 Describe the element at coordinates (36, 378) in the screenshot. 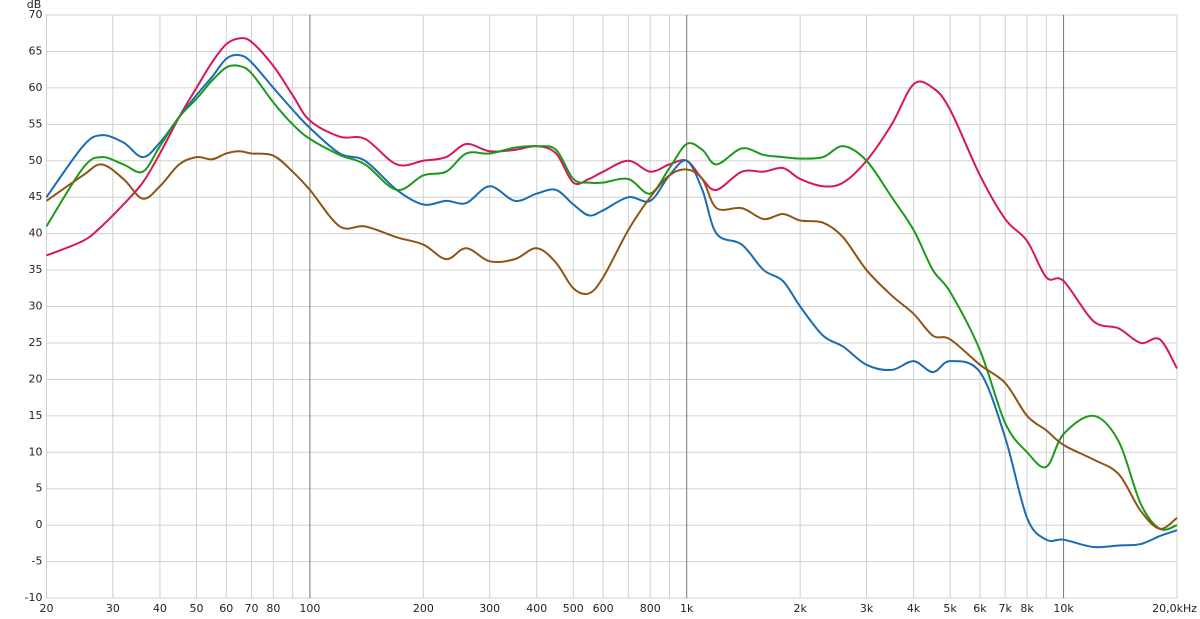

I see `y-tick-label: 20` at that location.